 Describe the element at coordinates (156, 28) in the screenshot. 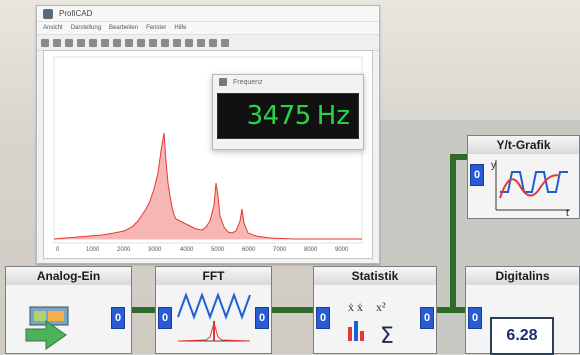

I see `menu-item-fenster: Fenster` at that location.